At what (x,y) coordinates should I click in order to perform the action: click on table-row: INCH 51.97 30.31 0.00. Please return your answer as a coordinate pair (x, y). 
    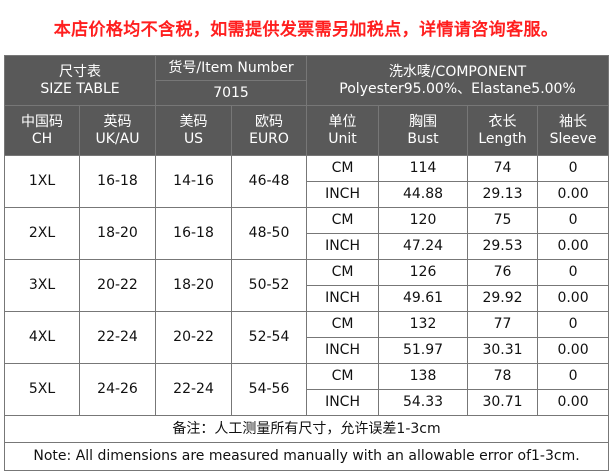
    Looking at the image, I should click on (307, 350).